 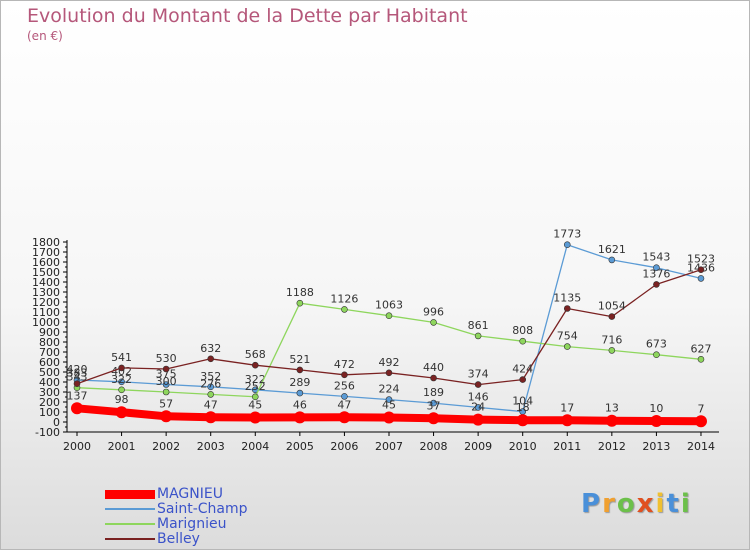 I want to click on x-tick-label: 2009, so click(x=478, y=446).